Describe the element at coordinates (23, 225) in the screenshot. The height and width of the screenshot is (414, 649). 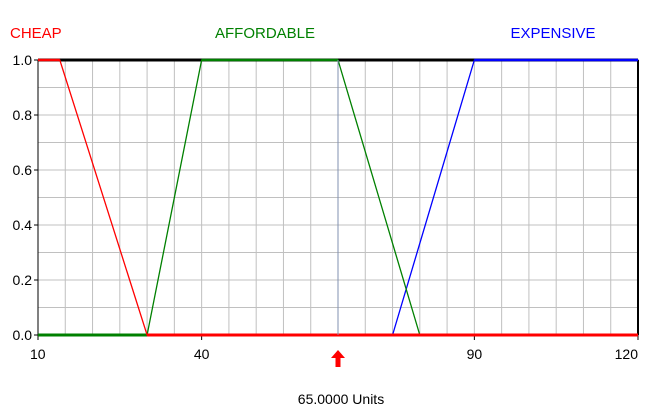
I see `y-tick-label: 0.4` at that location.